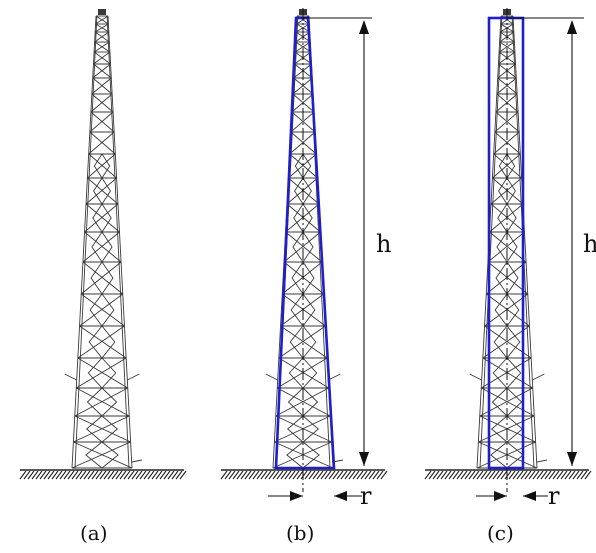 This screenshot has height=553, width=596. Describe the element at coordinates (512, 496) in the screenshot. I see `radius-dimension-c` at that location.